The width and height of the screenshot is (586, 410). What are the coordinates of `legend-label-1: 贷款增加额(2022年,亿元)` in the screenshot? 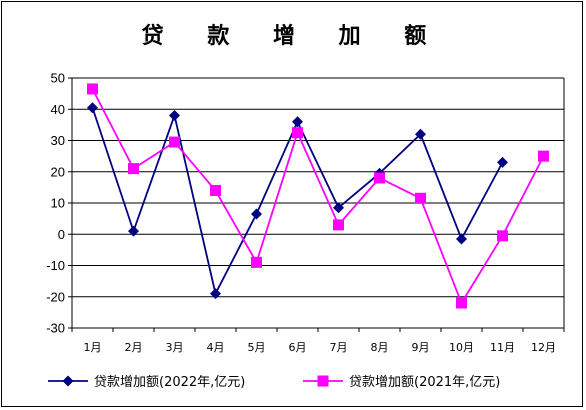 It's located at (169, 382).